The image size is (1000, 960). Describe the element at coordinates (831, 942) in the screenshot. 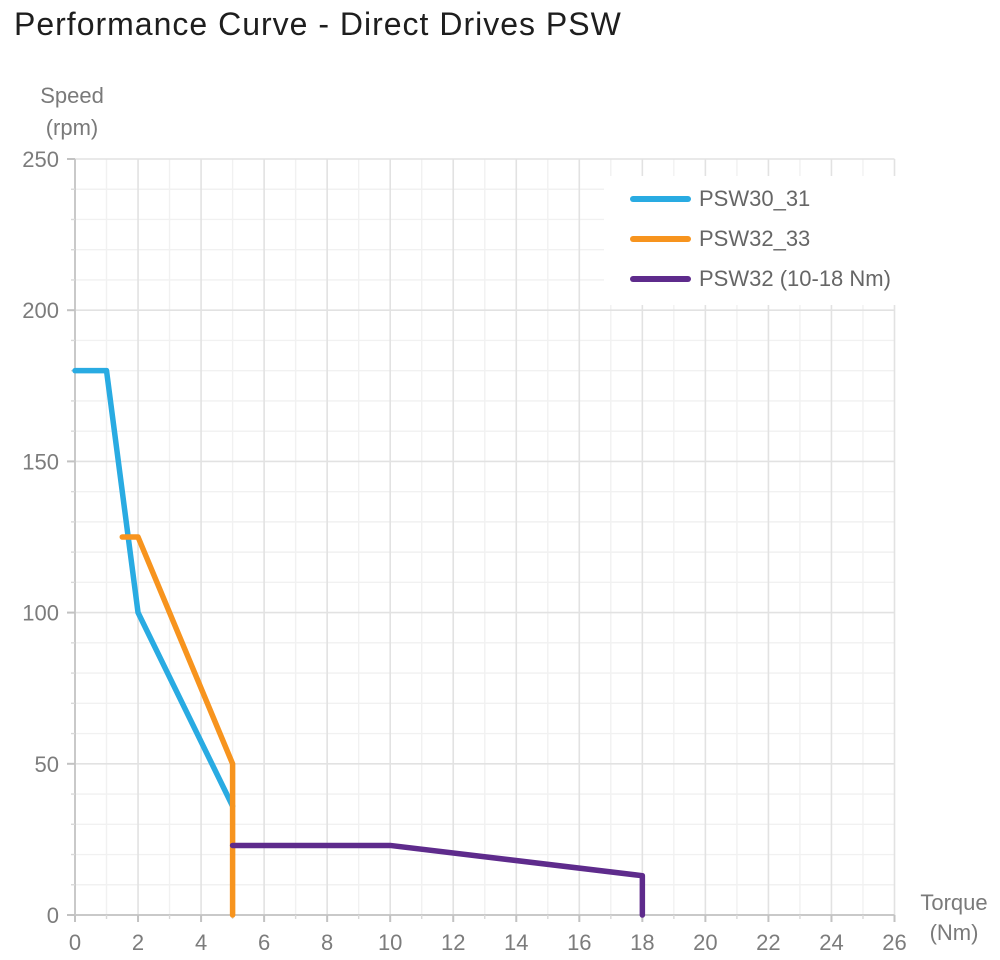

I see `x-tick-label: 24` at that location.